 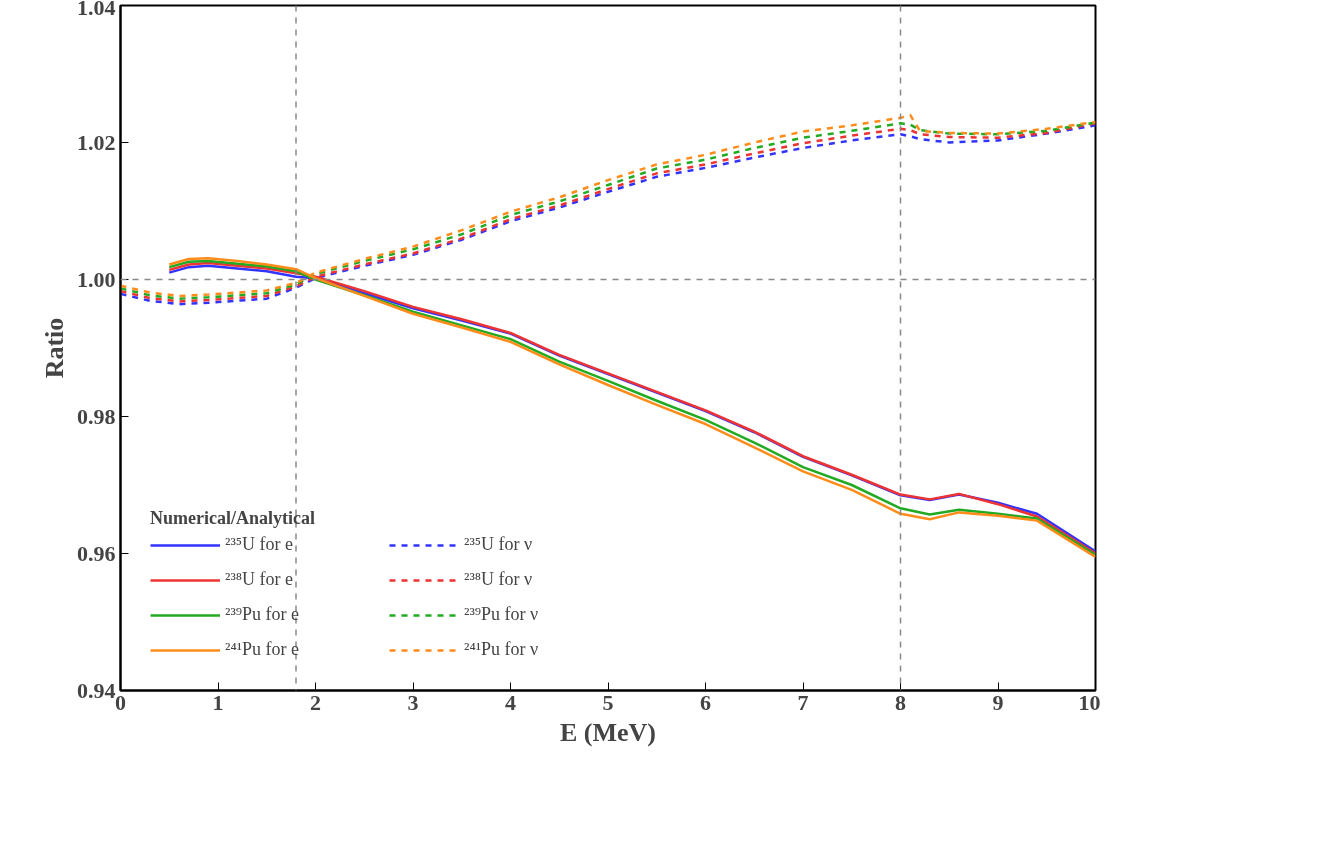 What do you see at coordinates (900, 702) in the screenshot?
I see `x-tick-label: 8` at bounding box center [900, 702].